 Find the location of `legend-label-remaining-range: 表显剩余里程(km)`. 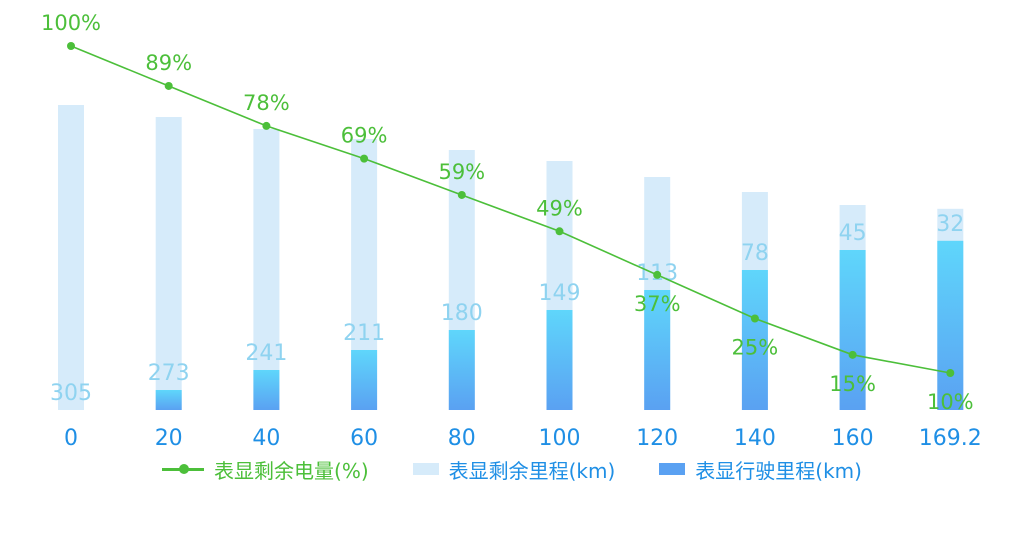

legend-label-remaining-range: 表显剩余里程(km) is located at coordinates (532, 470).